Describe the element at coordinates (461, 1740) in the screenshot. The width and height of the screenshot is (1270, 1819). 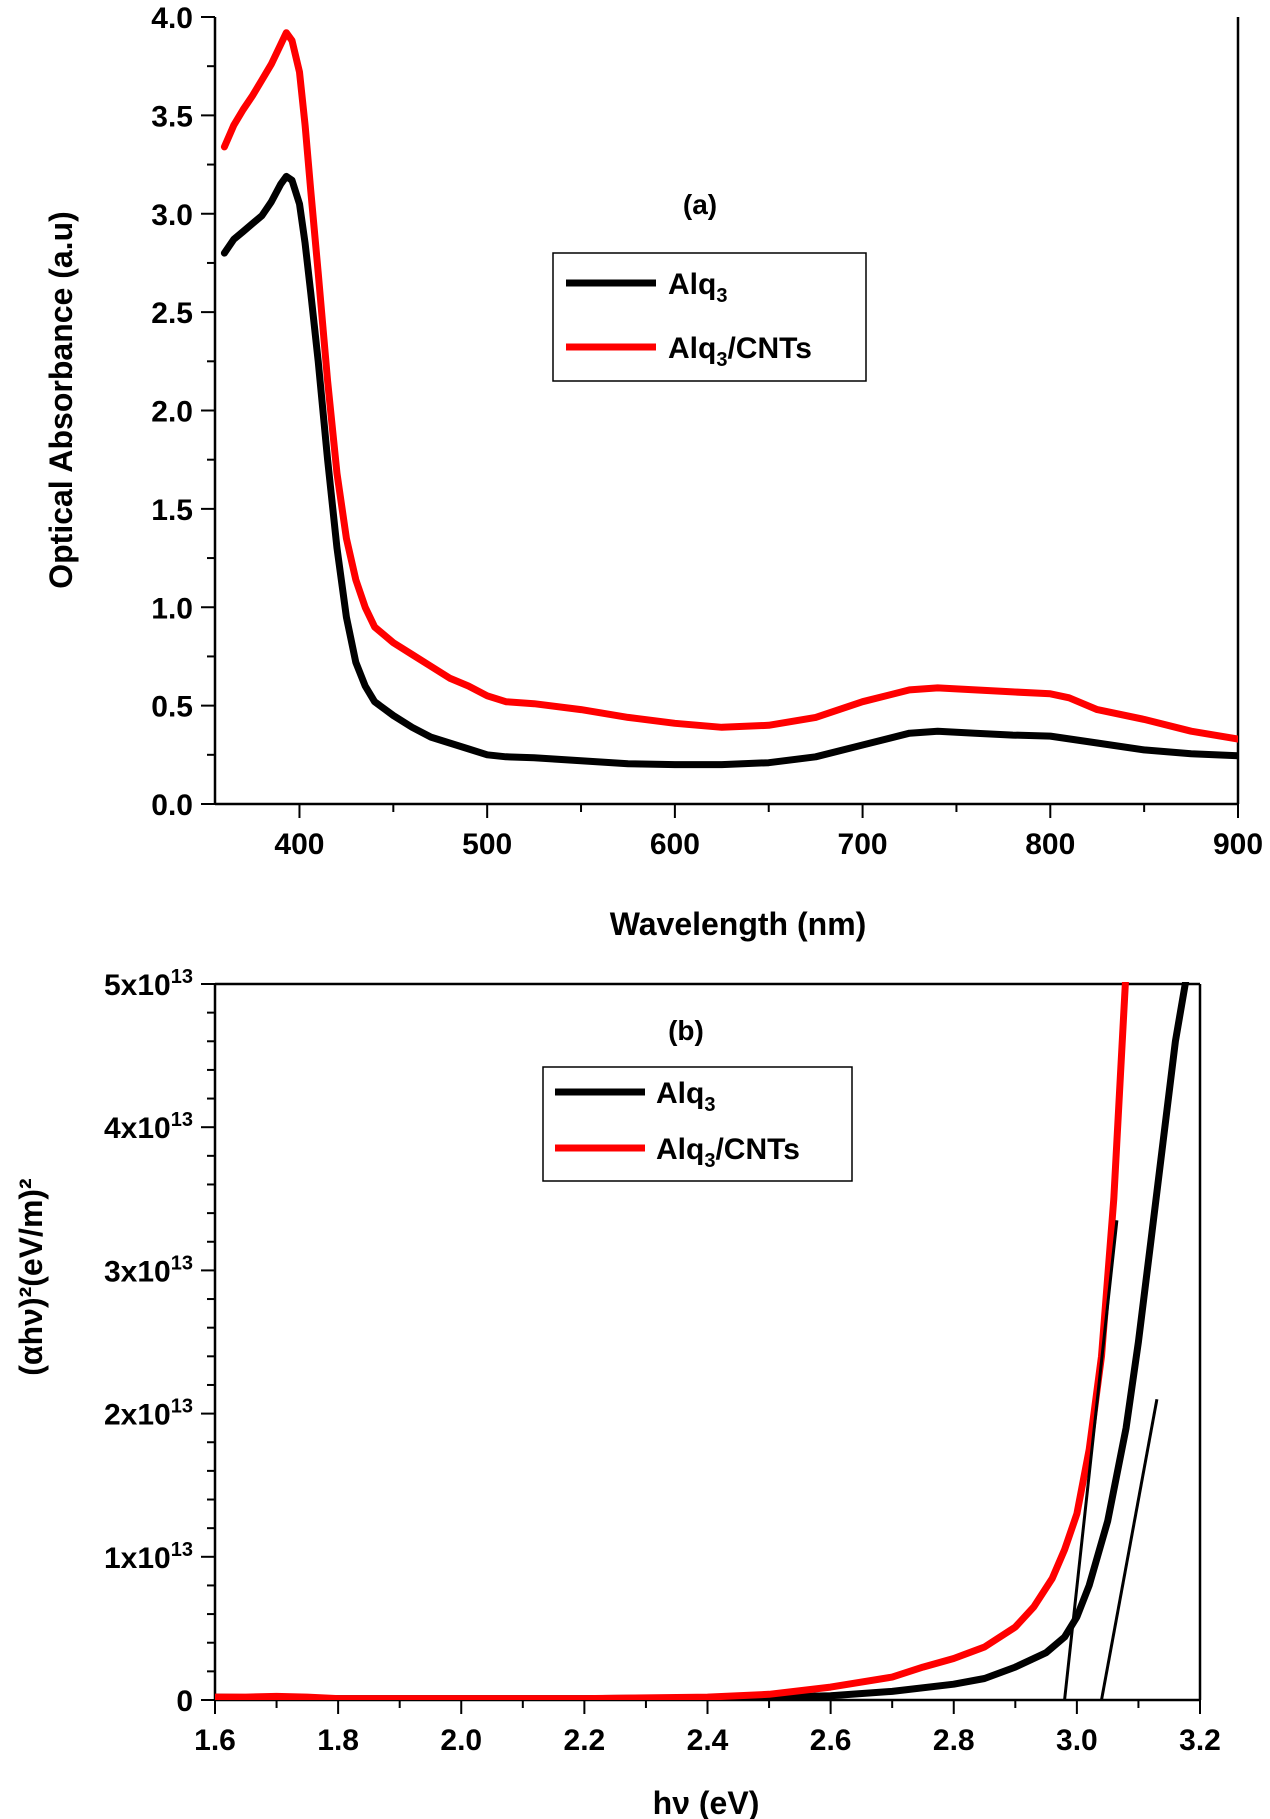
I see `panel-b-x-tick-label: 2.0` at that location.